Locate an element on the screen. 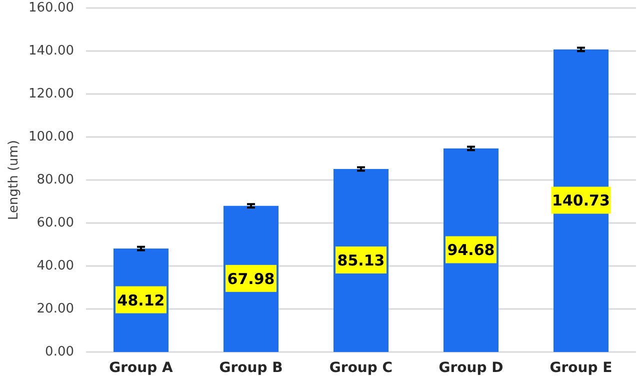 This screenshot has width=642, height=386. y-tick-label: 0.00 is located at coordinates (59, 352).